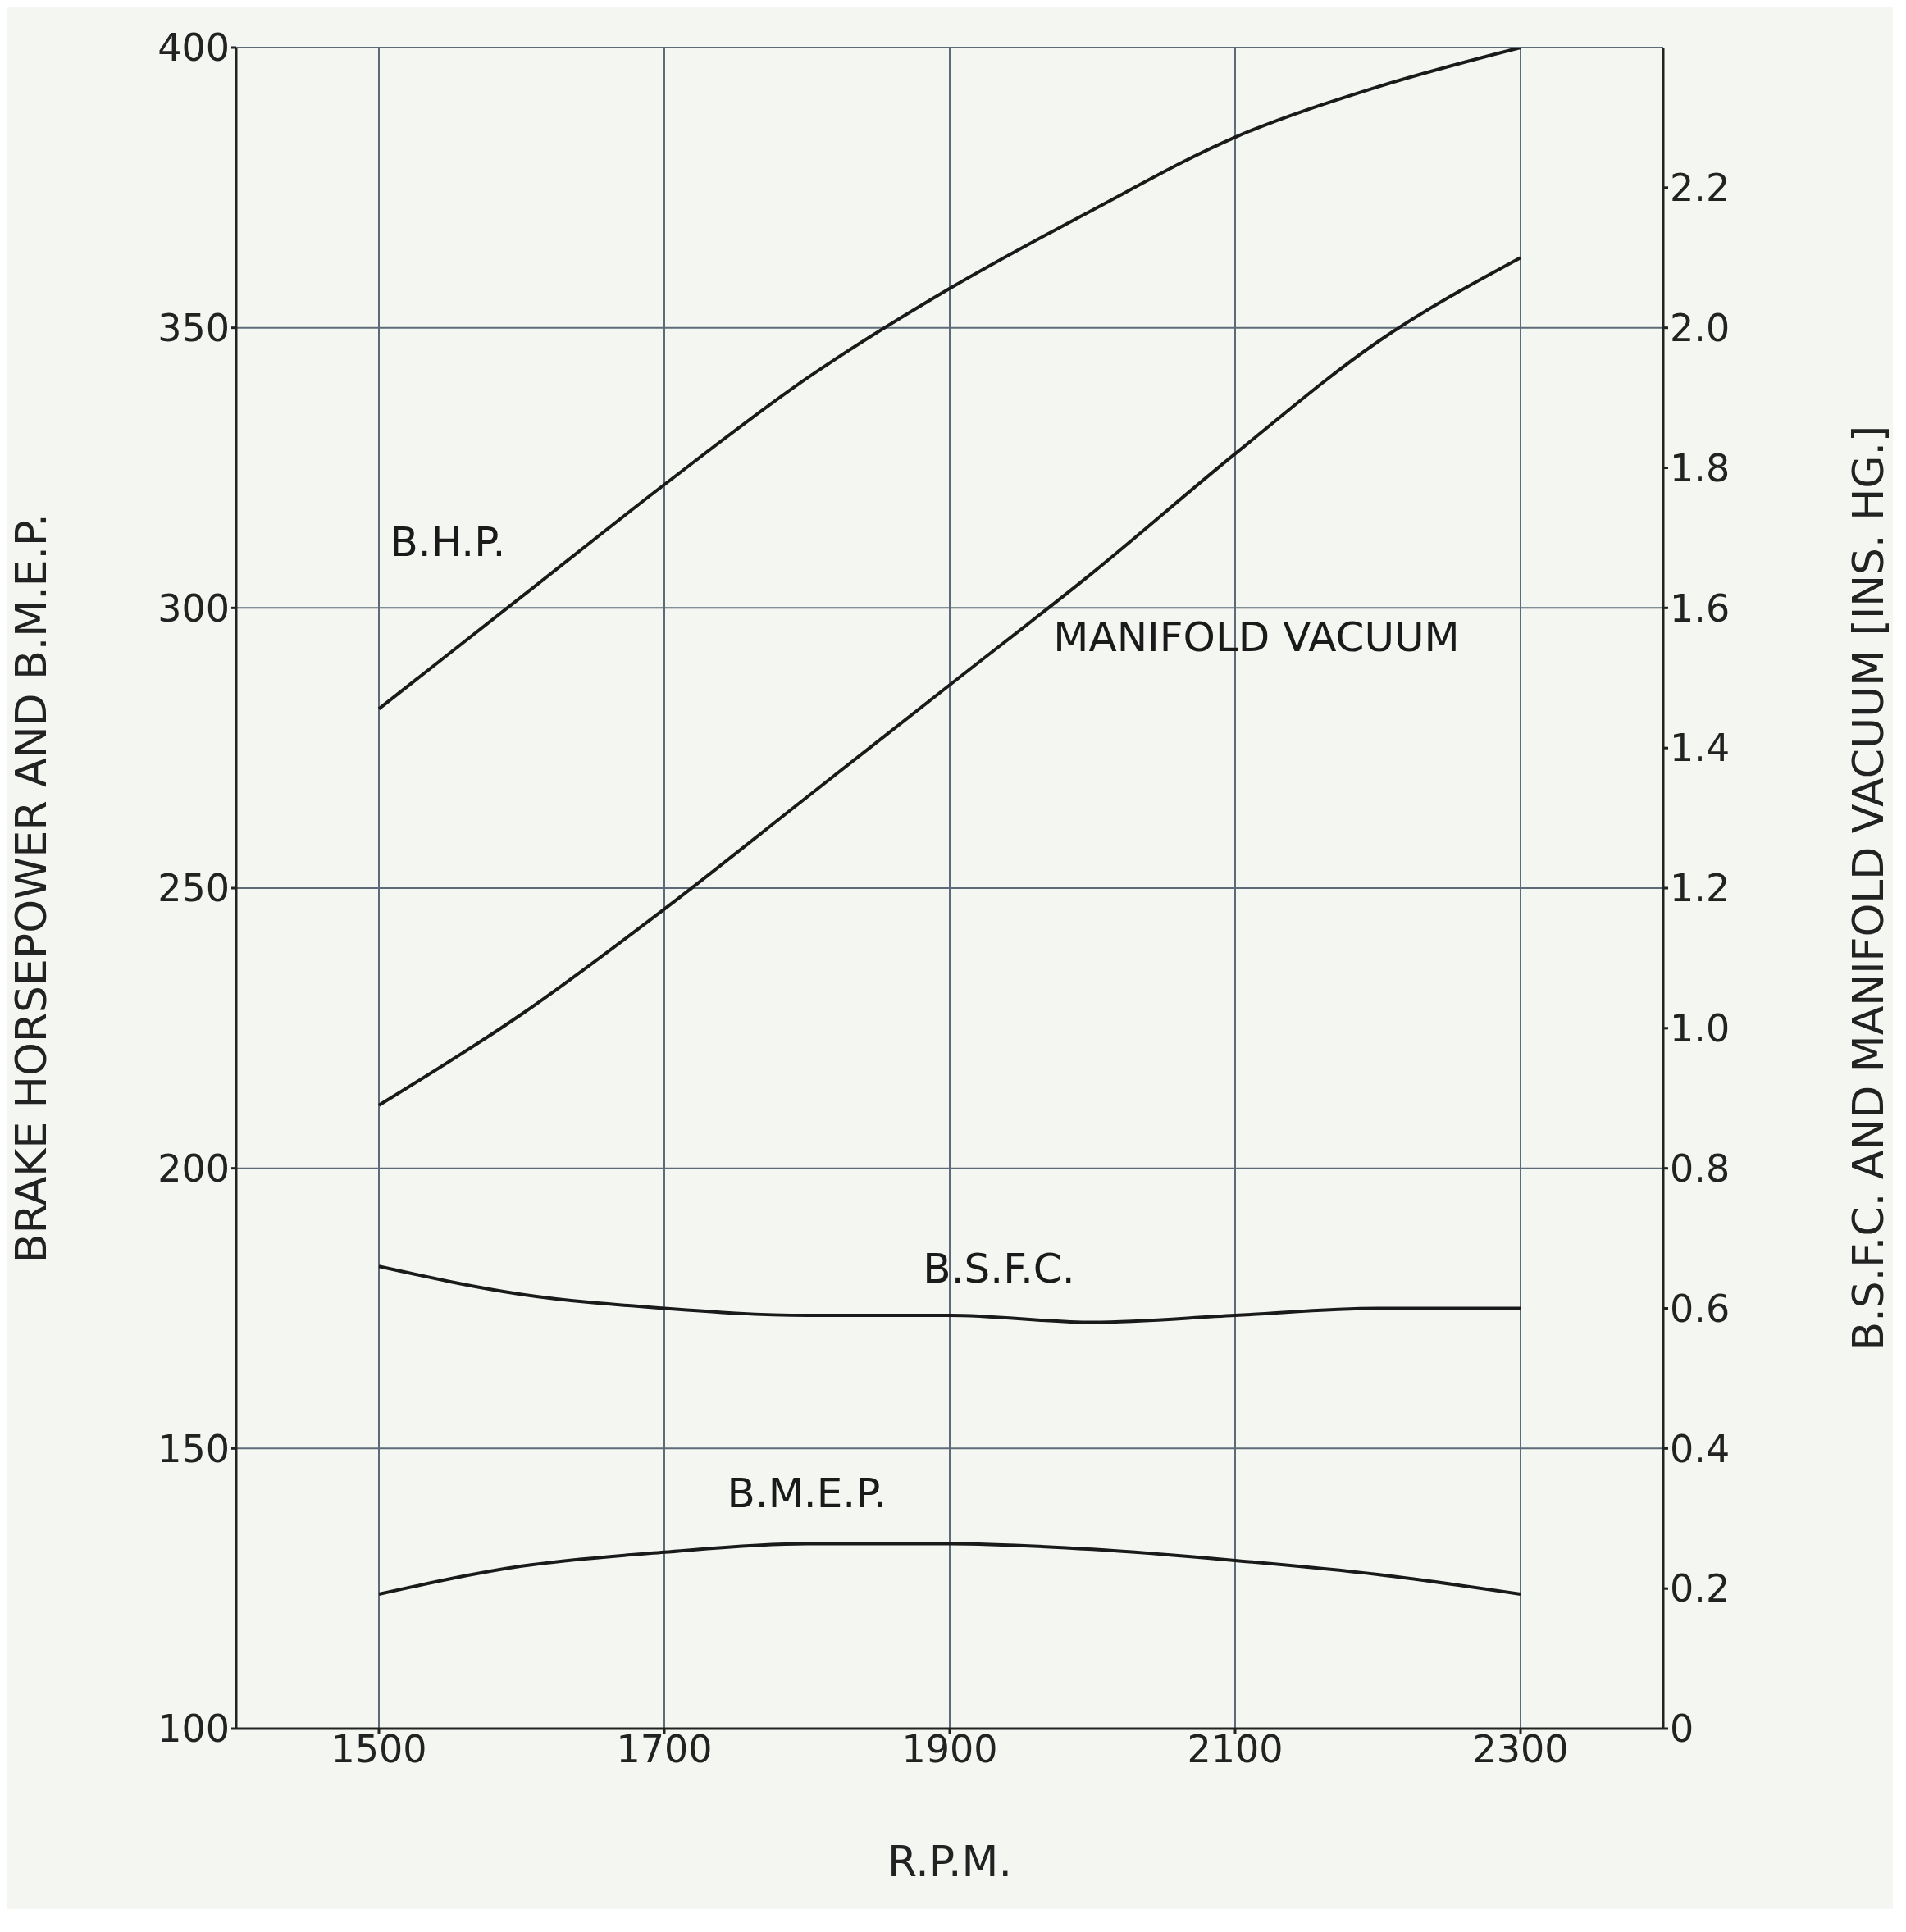 The width and height of the screenshot is (1906, 1932). I want to click on y2-tick-label: 2.0, so click(1700, 328).